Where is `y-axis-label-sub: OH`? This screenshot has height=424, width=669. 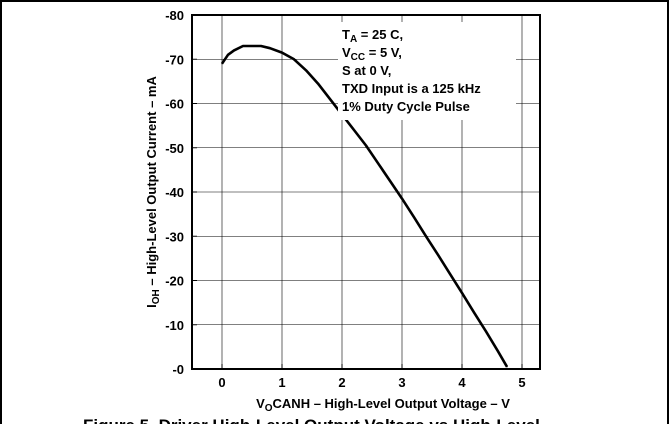 y-axis-label-sub: OH is located at coordinates (156, 296).